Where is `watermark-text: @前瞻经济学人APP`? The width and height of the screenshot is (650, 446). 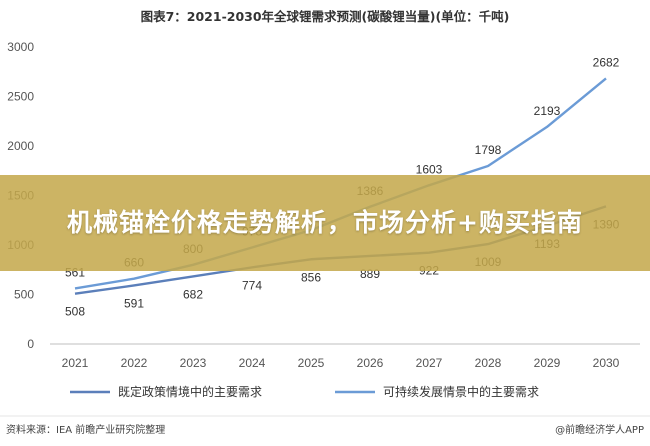 watermark-text: @前瞻经济学人APP is located at coordinates (599, 429).